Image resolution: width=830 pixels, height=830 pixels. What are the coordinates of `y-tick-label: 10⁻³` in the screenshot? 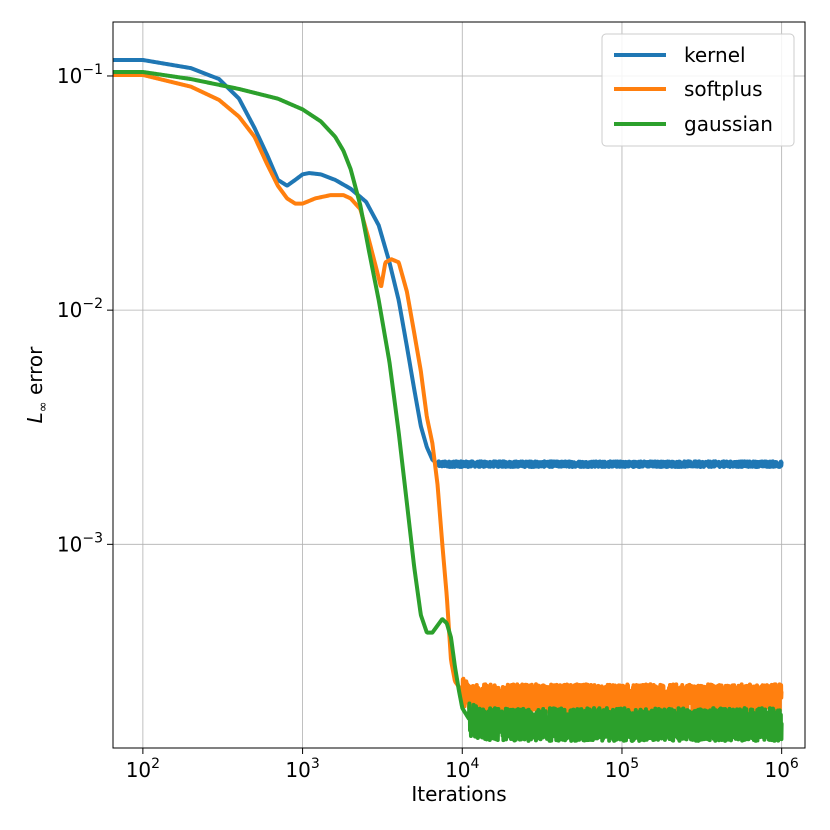 It's located at (80, 543).